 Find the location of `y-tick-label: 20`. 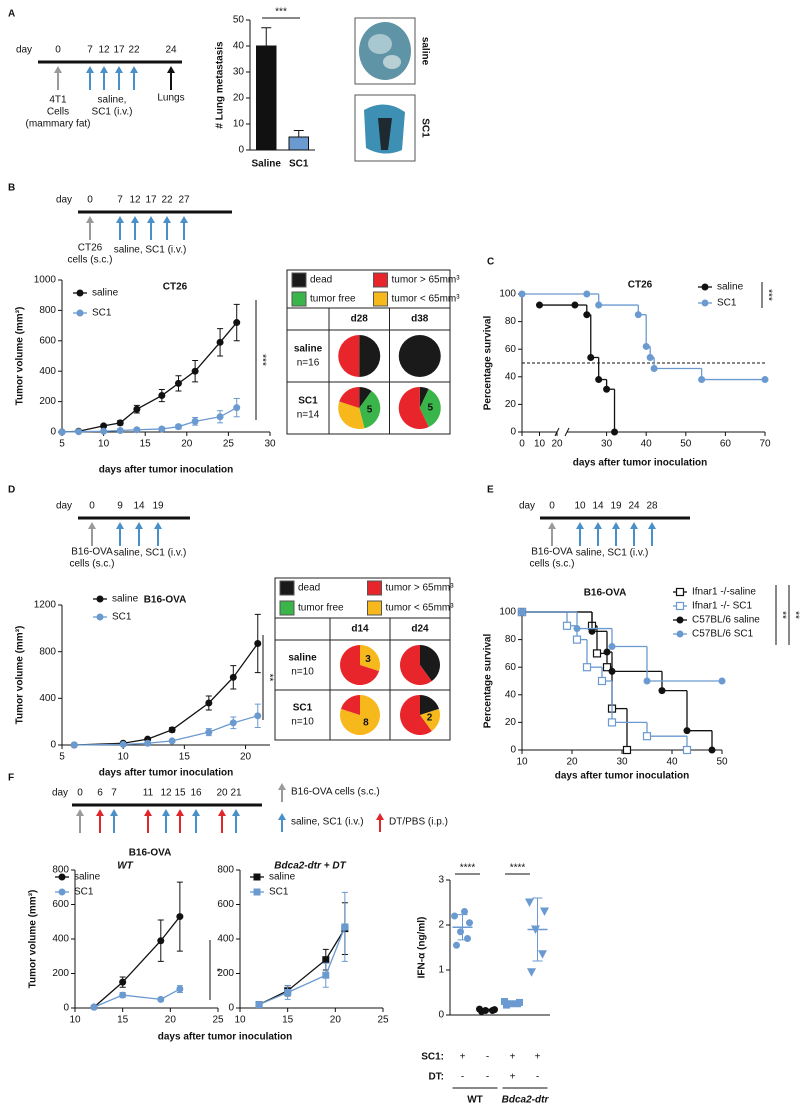

y-tick-label: 20 is located at coordinates (511, 404).